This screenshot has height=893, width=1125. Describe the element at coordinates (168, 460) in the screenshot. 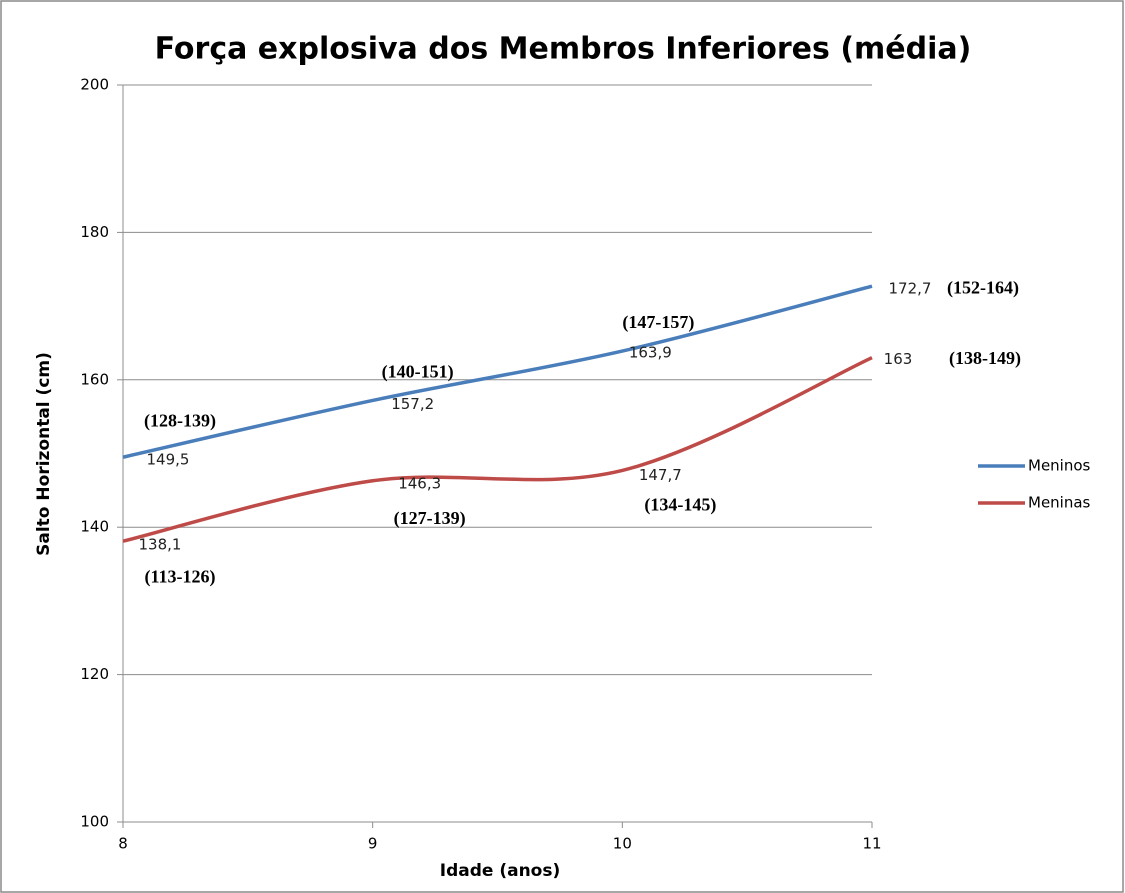

I see `value-label: 149,5` at that location.